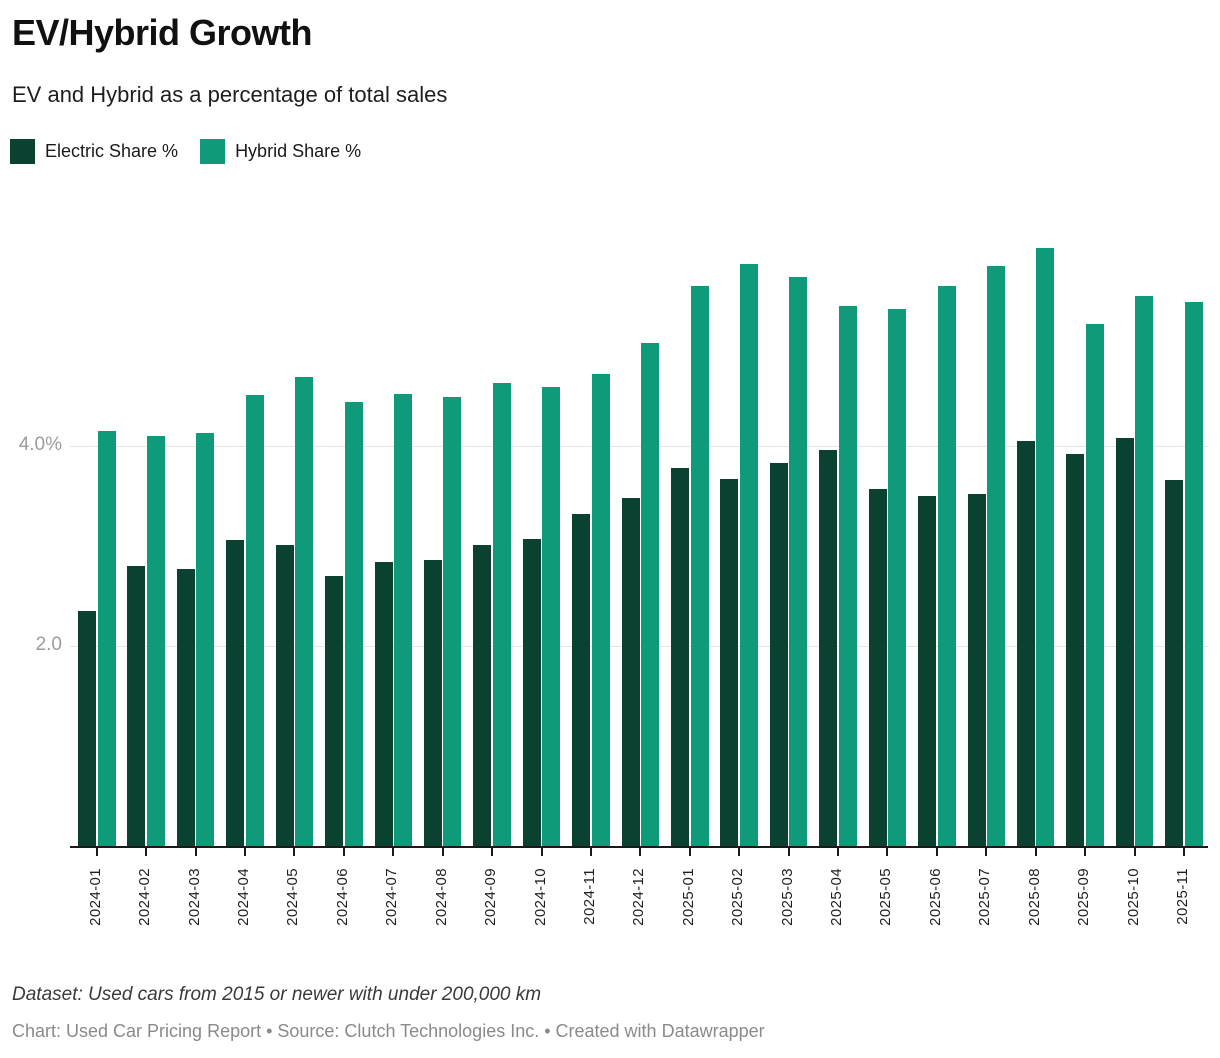  Describe the element at coordinates (886, 897) in the screenshot. I see `x-tick-label: 2025-05` at that location.